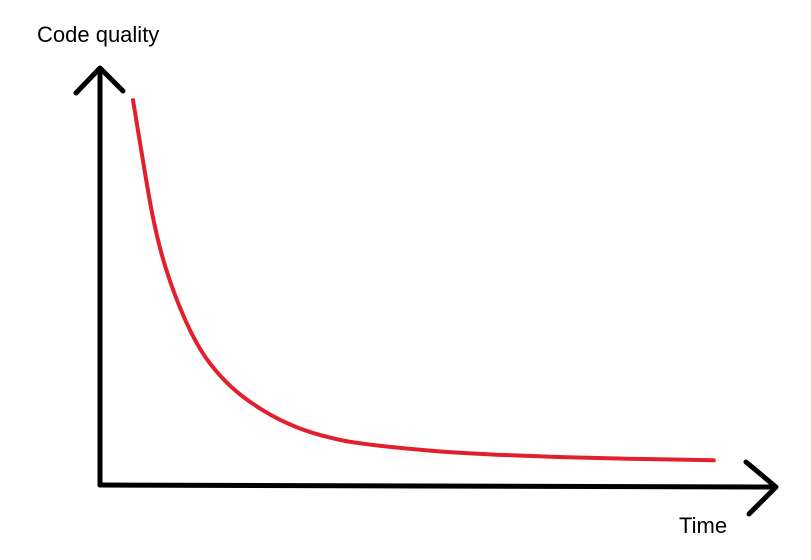 This screenshot has width=811, height=560. I want to click on x-axis-arrowhead, so click(761, 488).